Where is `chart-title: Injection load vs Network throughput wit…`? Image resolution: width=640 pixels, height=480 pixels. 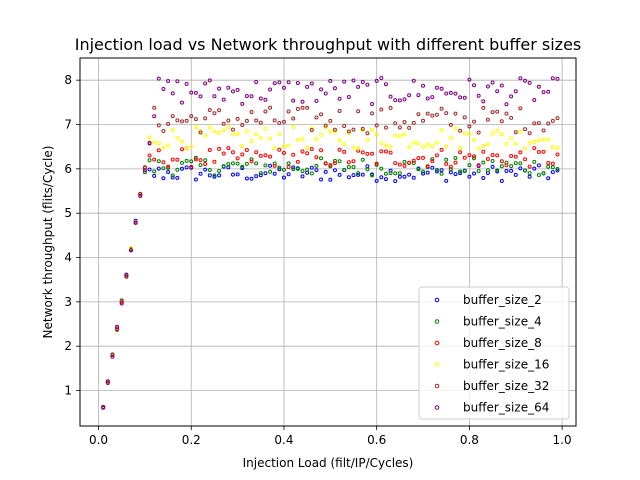
chart-title: Injection load vs Network throughput wit… is located at coordinates (328, 44).